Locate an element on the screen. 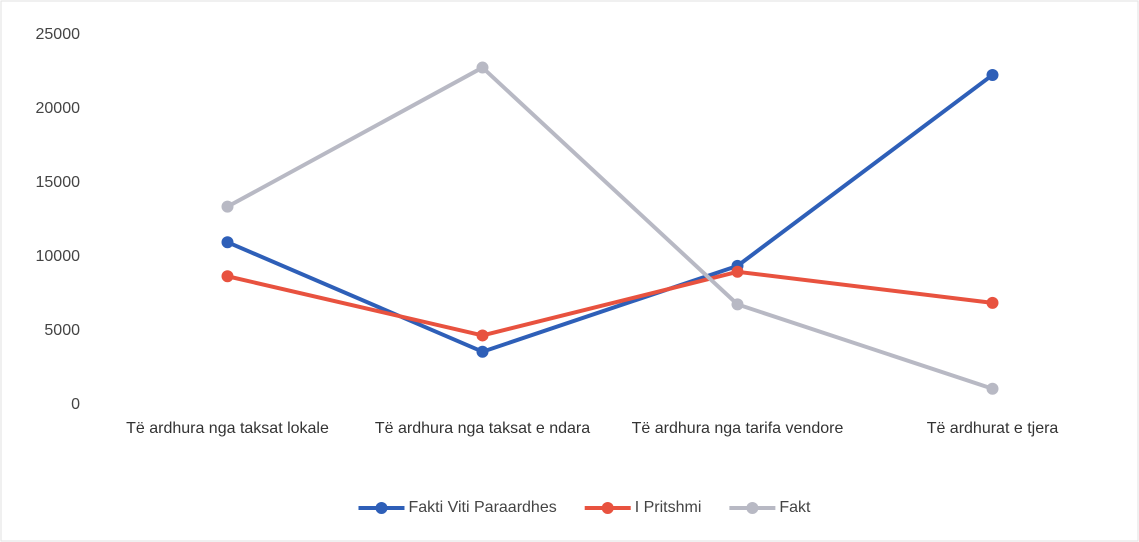 The image size is (1139, 542). x-tick-label: Të ardhura nga taksat e ndara is located at coordinates (482, 428).